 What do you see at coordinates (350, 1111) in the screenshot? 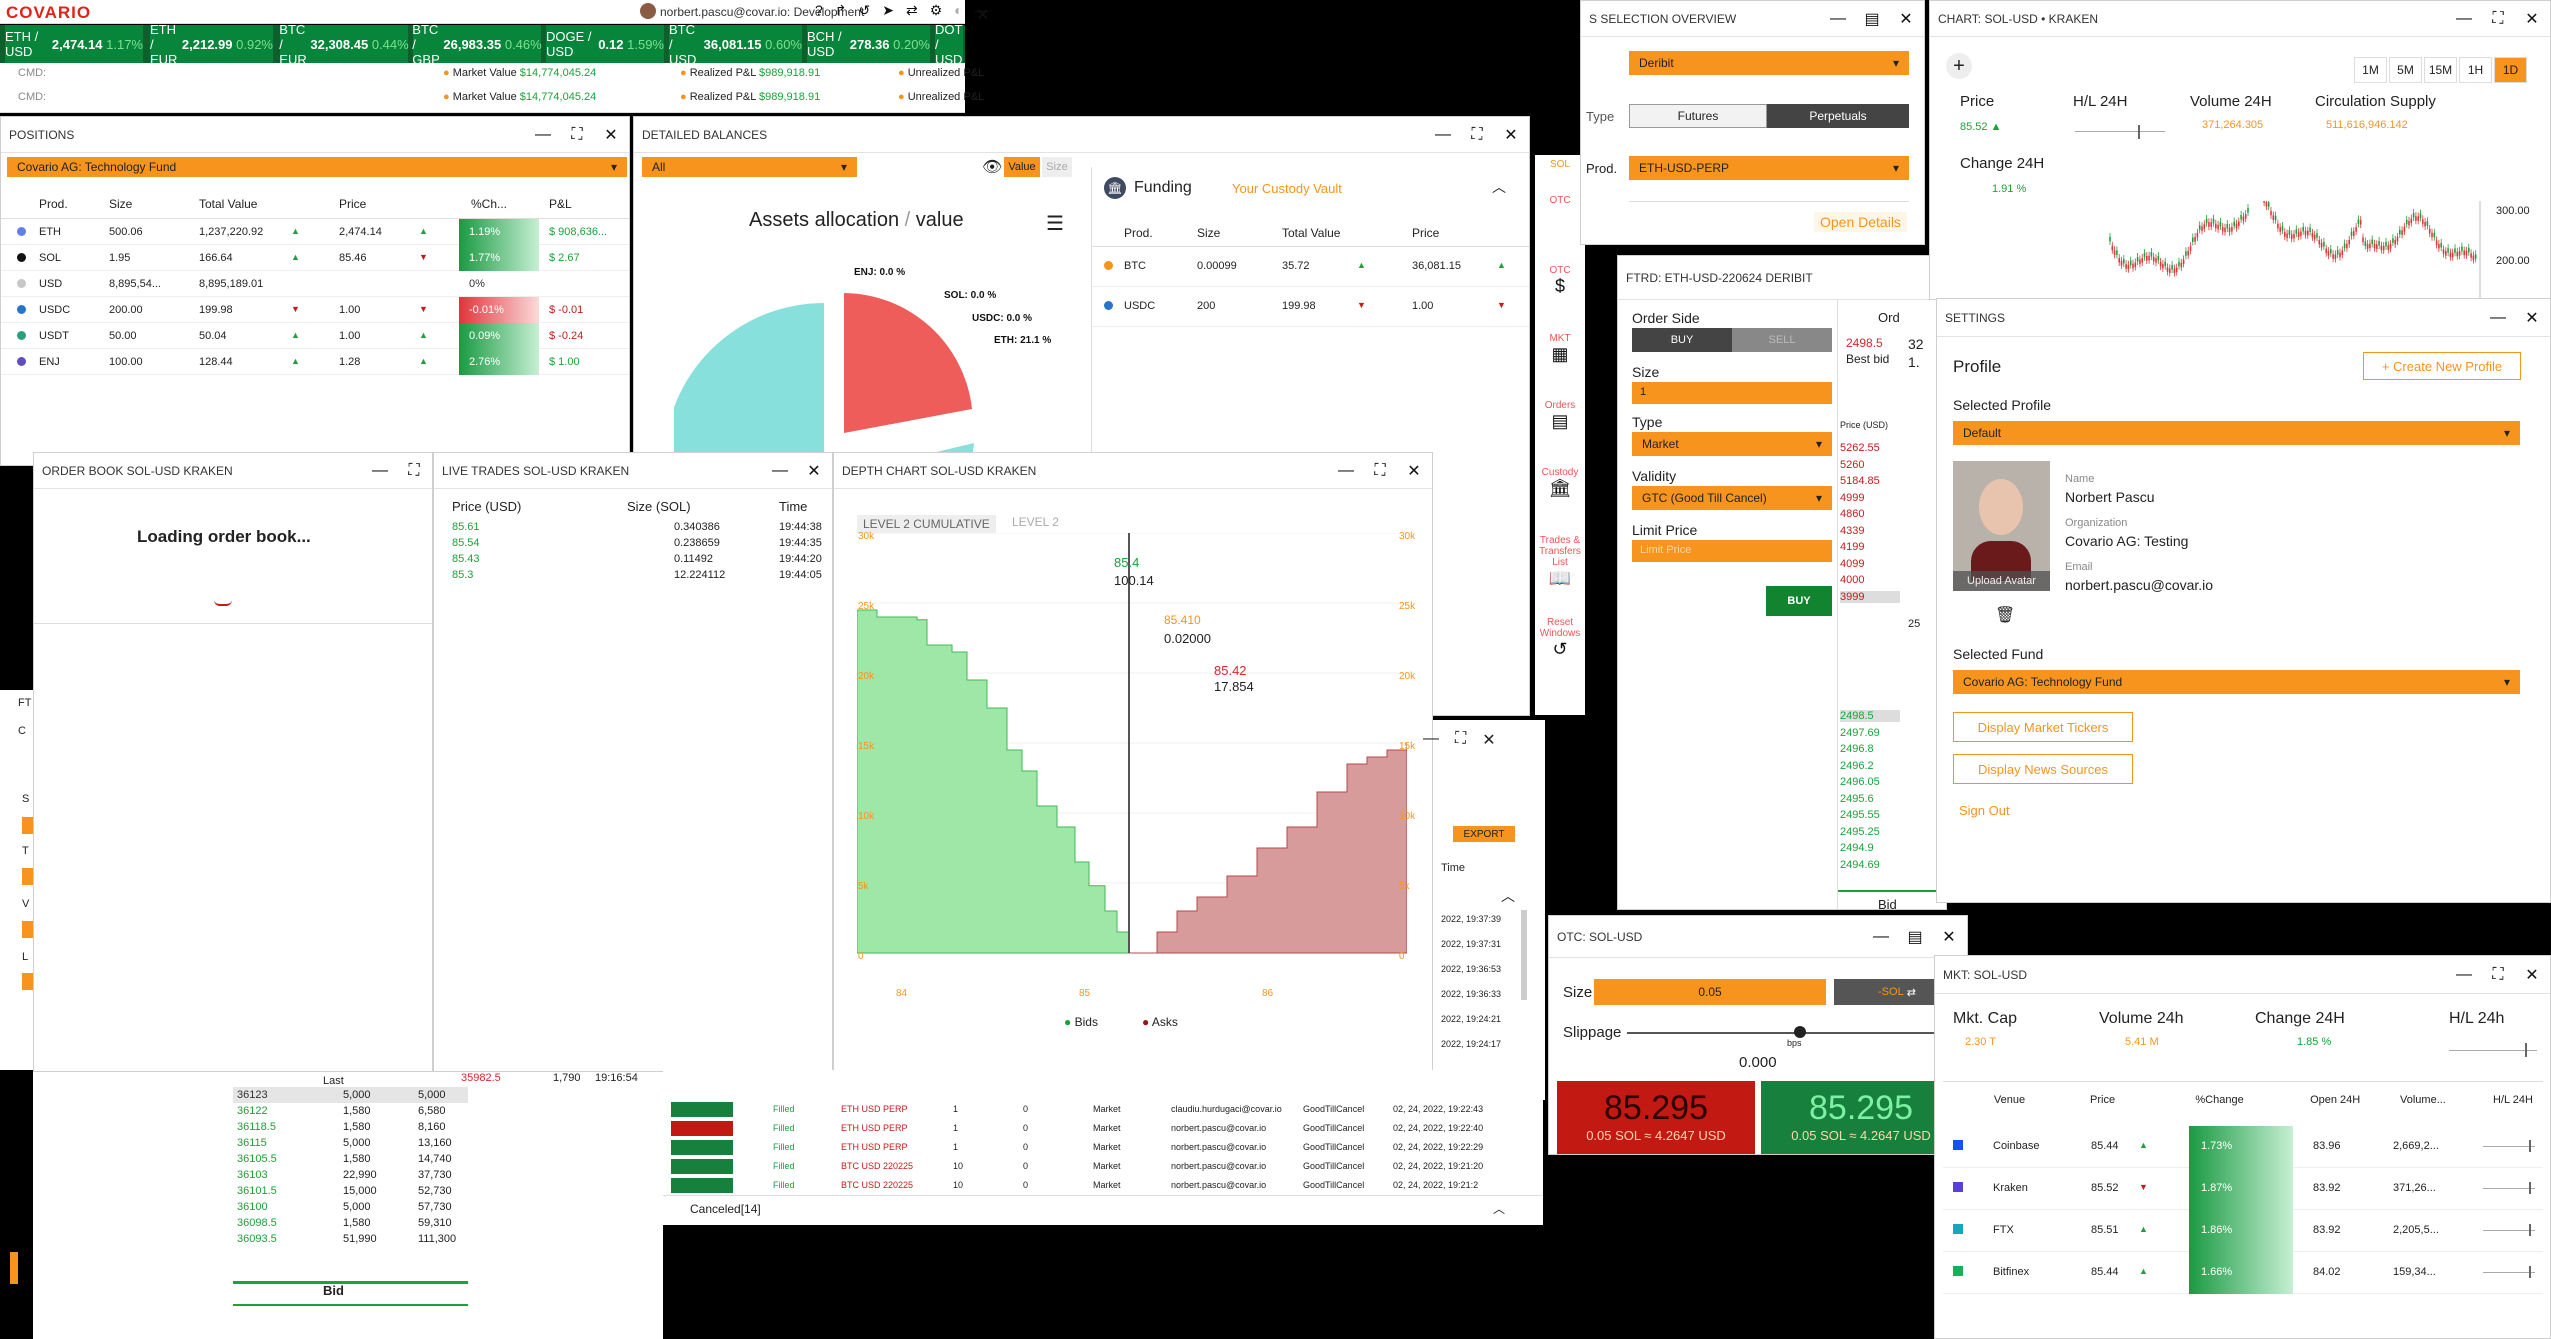
I see `bid-row: 36122 1,580 6,580` at bounding box center [350, 1111].